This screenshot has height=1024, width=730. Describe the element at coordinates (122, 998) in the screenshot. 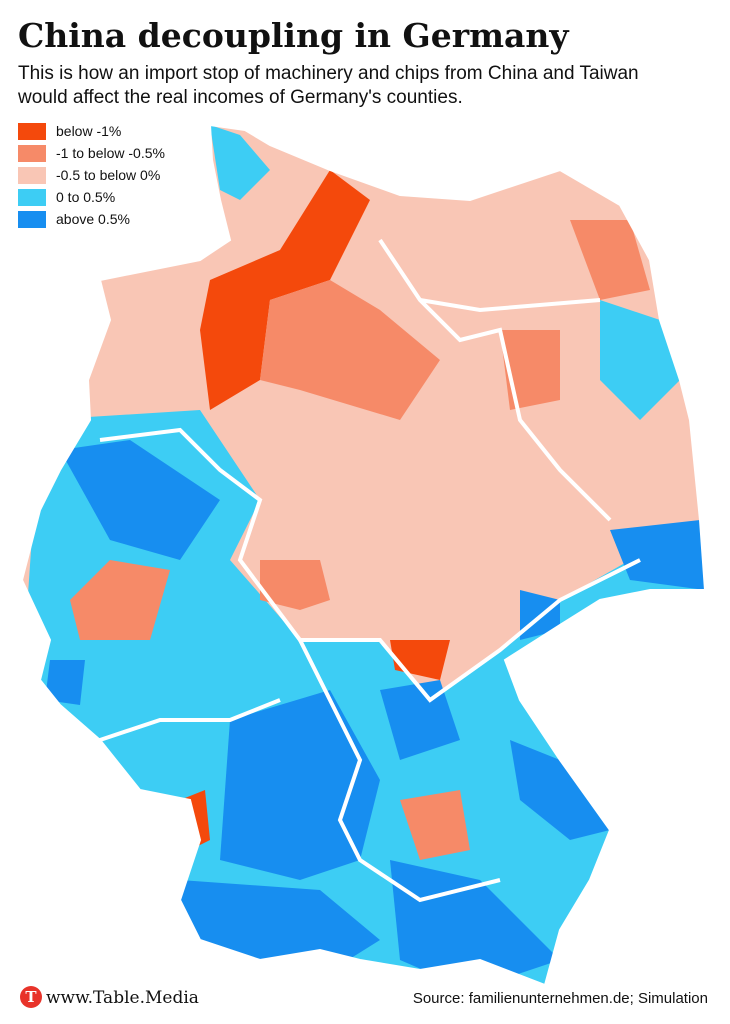

I see `brand: www.Table.Media` at that location.